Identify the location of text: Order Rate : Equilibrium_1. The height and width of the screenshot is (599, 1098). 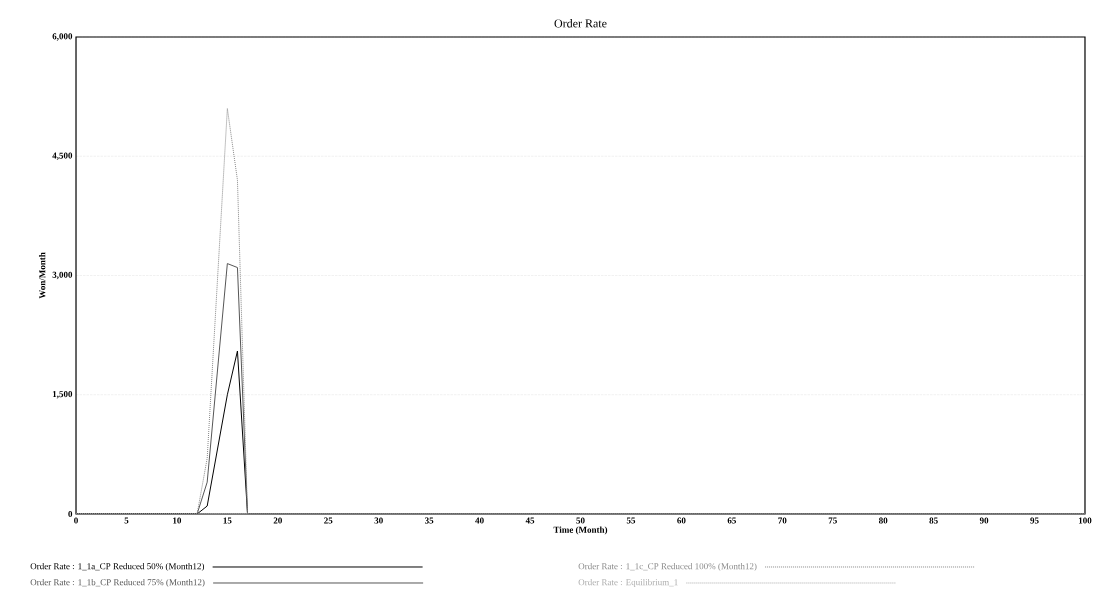
(628, 583).